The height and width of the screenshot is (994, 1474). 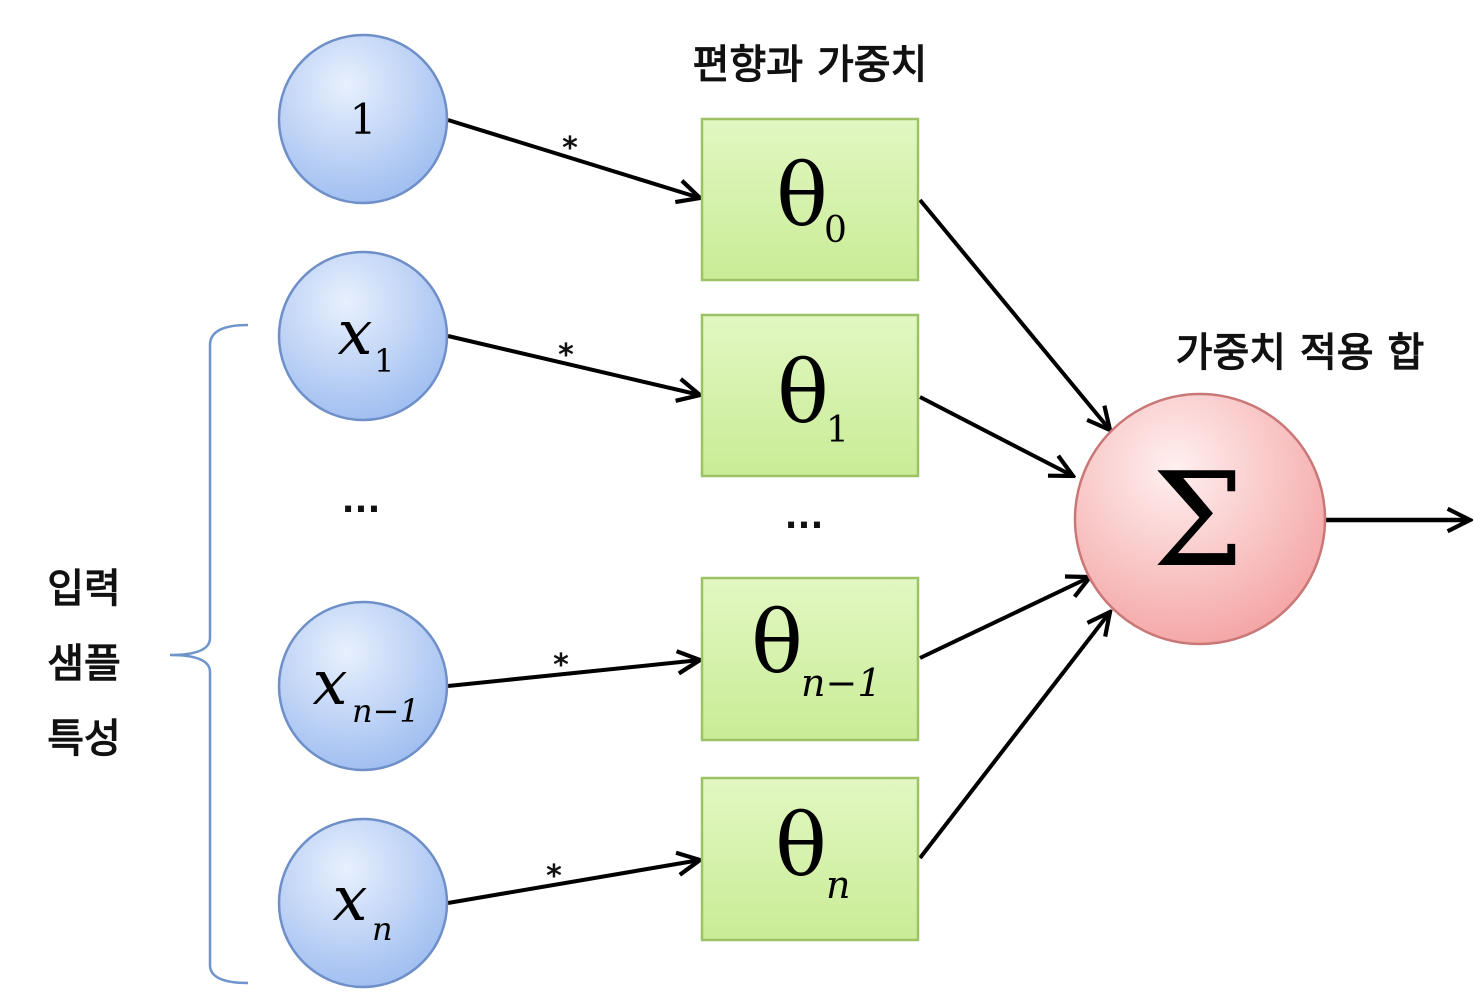 I want to click on input-node-bias: 1, so click(x=363, y=119).